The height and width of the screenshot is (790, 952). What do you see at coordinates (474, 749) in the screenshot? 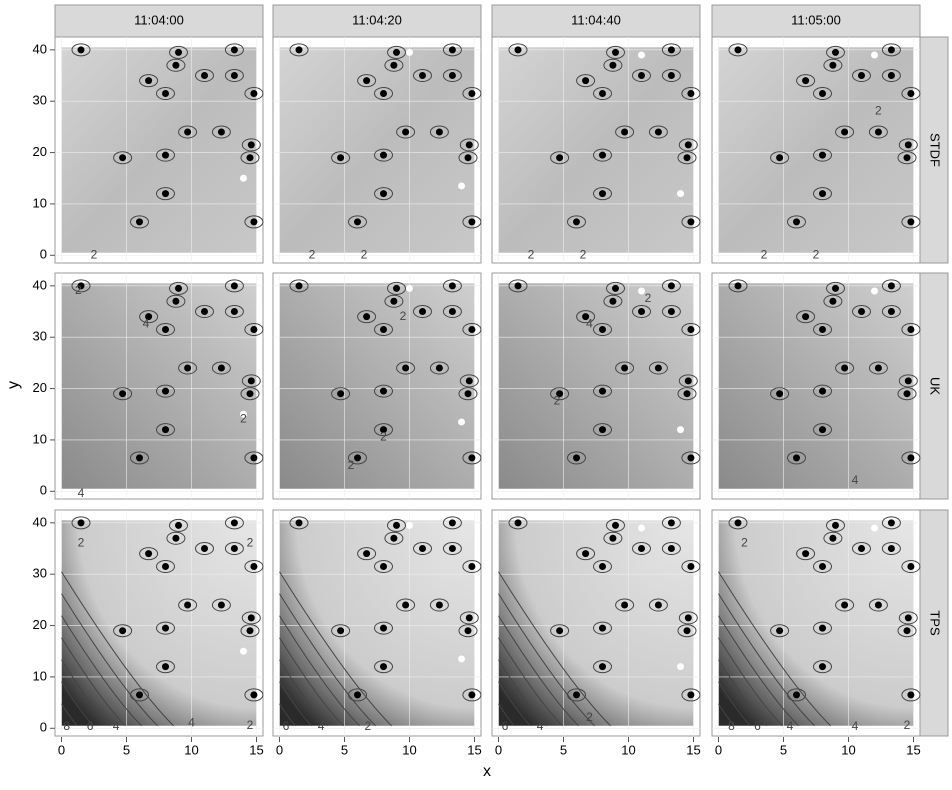
I see `x-tick-label: 15` at bounding box center [474, 749].